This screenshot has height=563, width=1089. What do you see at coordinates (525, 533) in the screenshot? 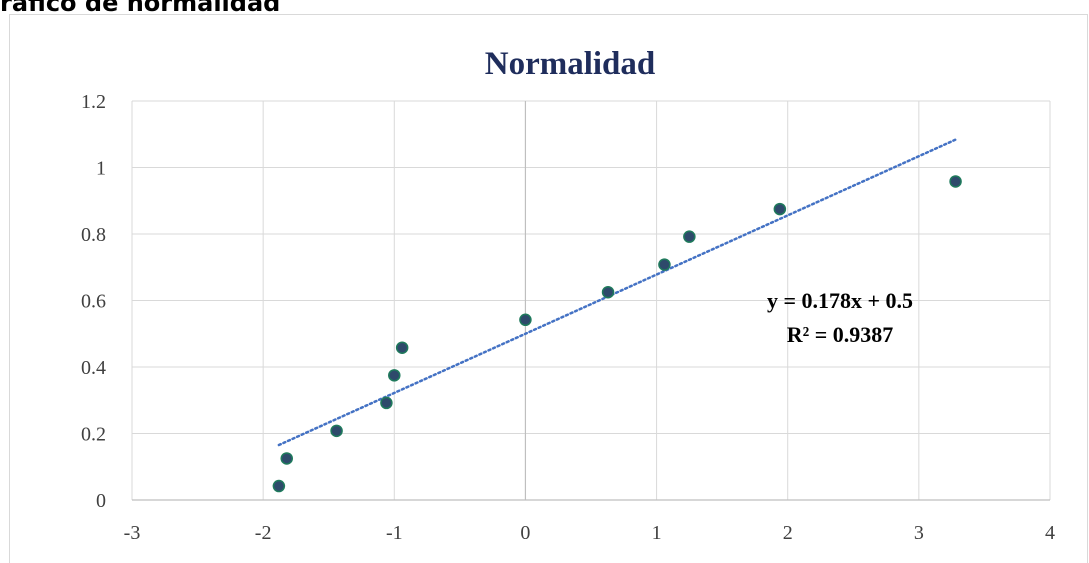
I see `x-tick-label: 0` at bounding box center [525, 533].